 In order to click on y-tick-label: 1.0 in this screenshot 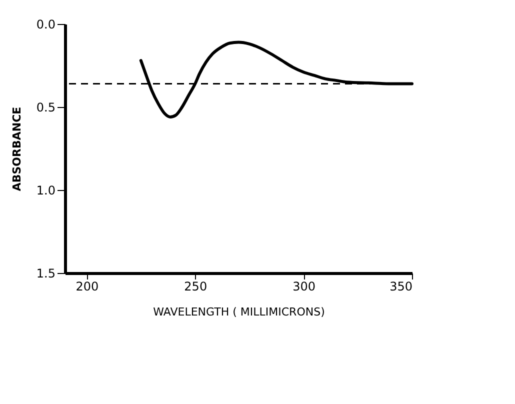, I will do `click(46, 191)`.